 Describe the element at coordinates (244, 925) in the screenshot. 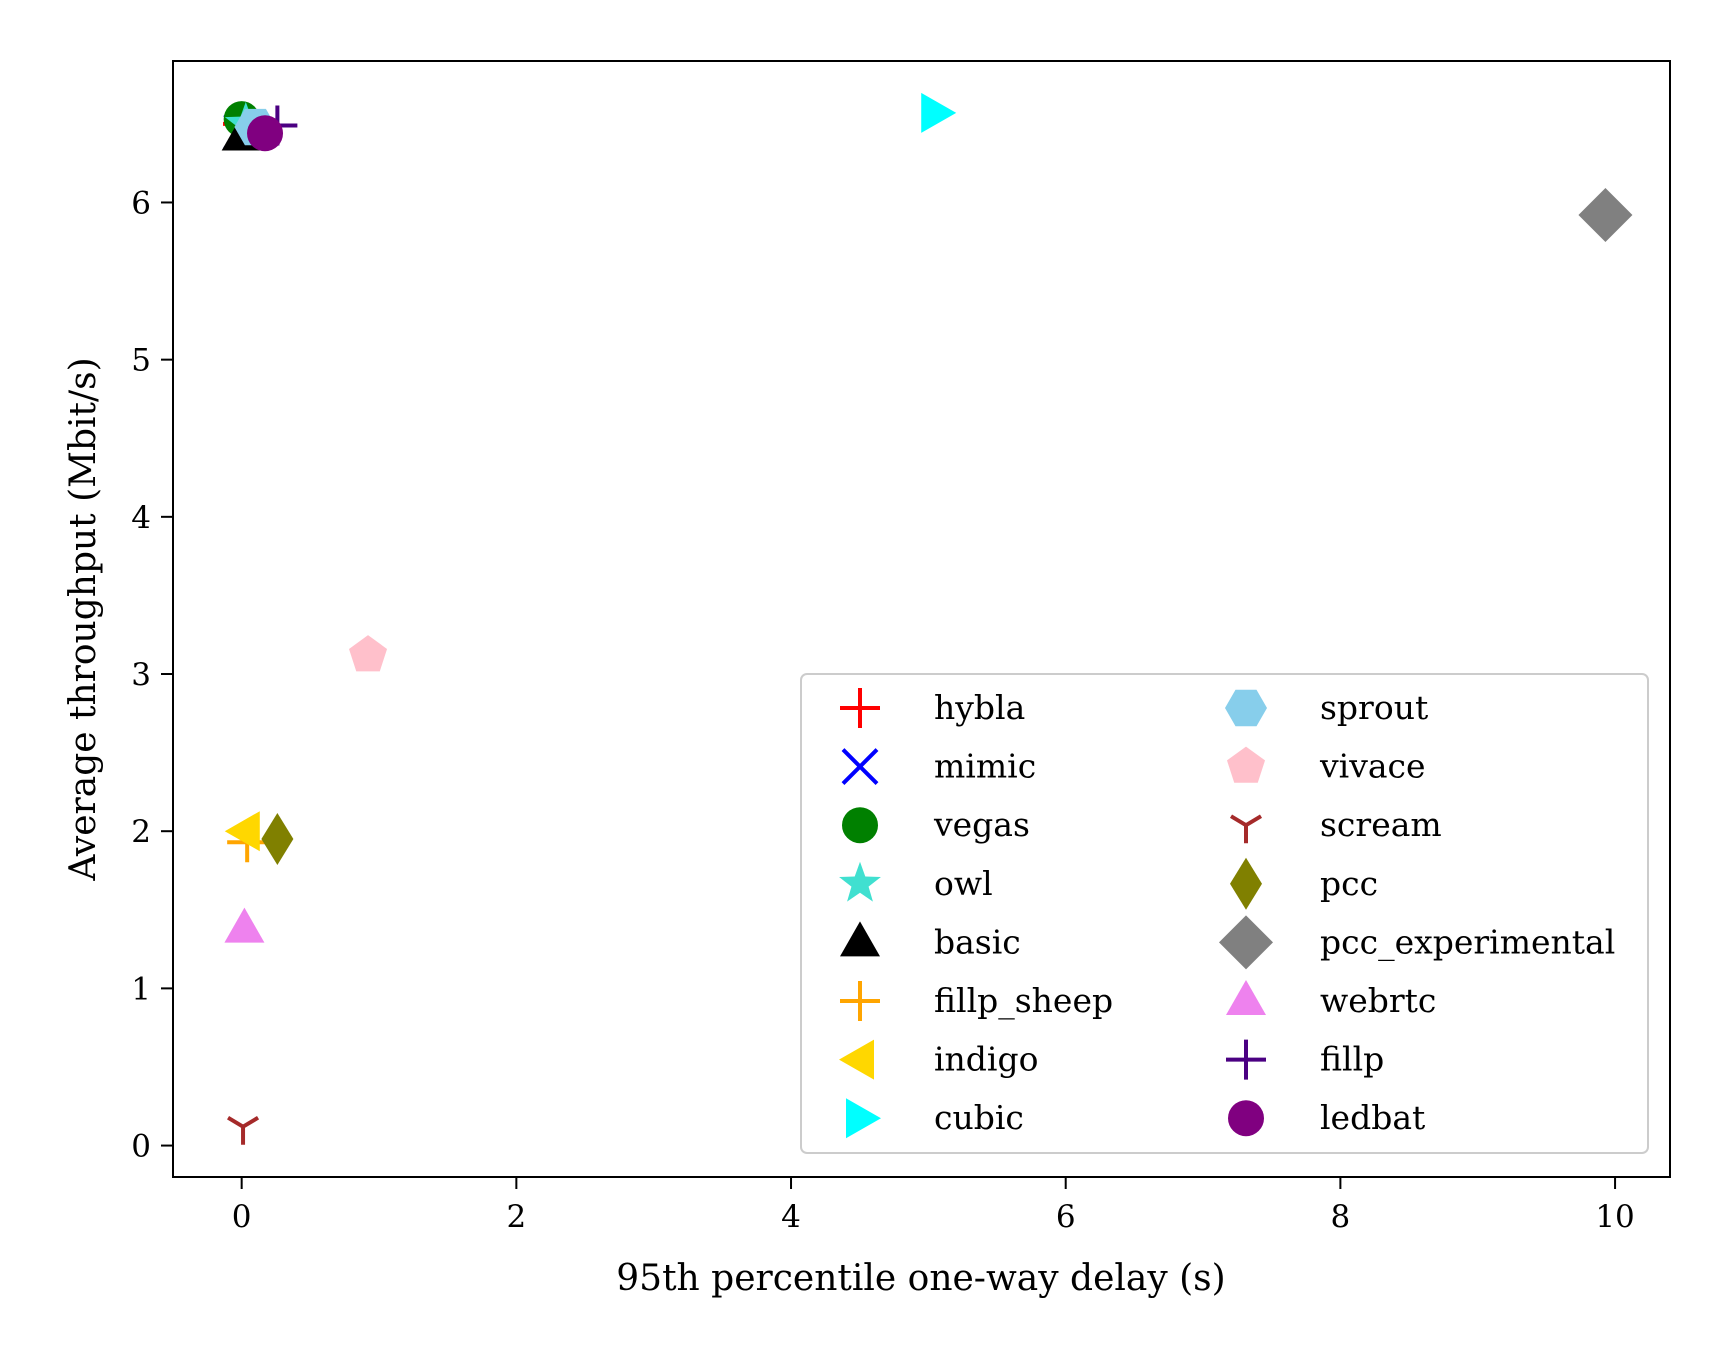

I see `point-webrtc` at that location.